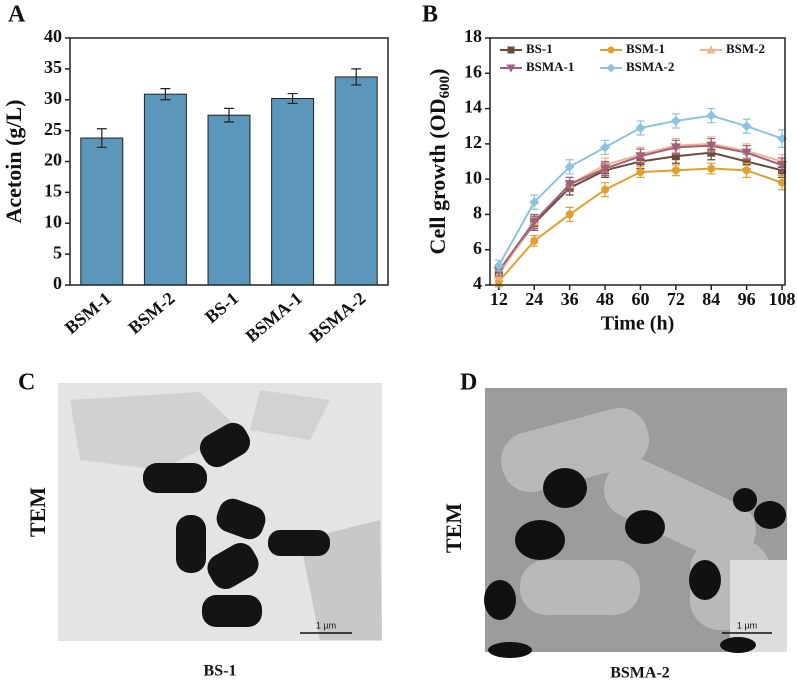 The height and width of the screenshot is (688, 797). Describe the element at coordinates (473, 36) in the screenshot. I see `y-tick-label: 18` at that location.